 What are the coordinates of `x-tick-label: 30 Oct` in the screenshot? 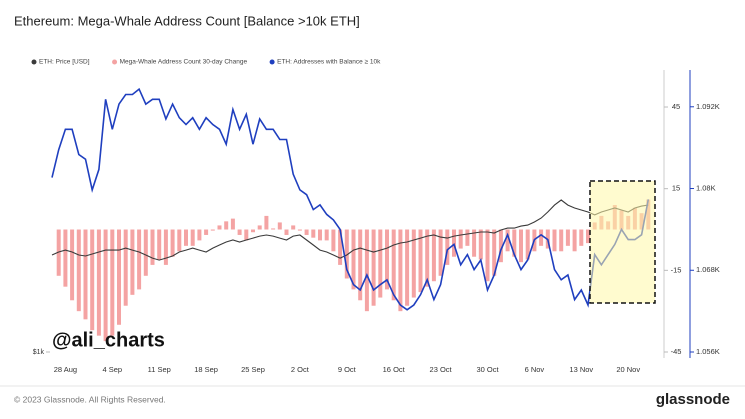 It's located at (487, 369).